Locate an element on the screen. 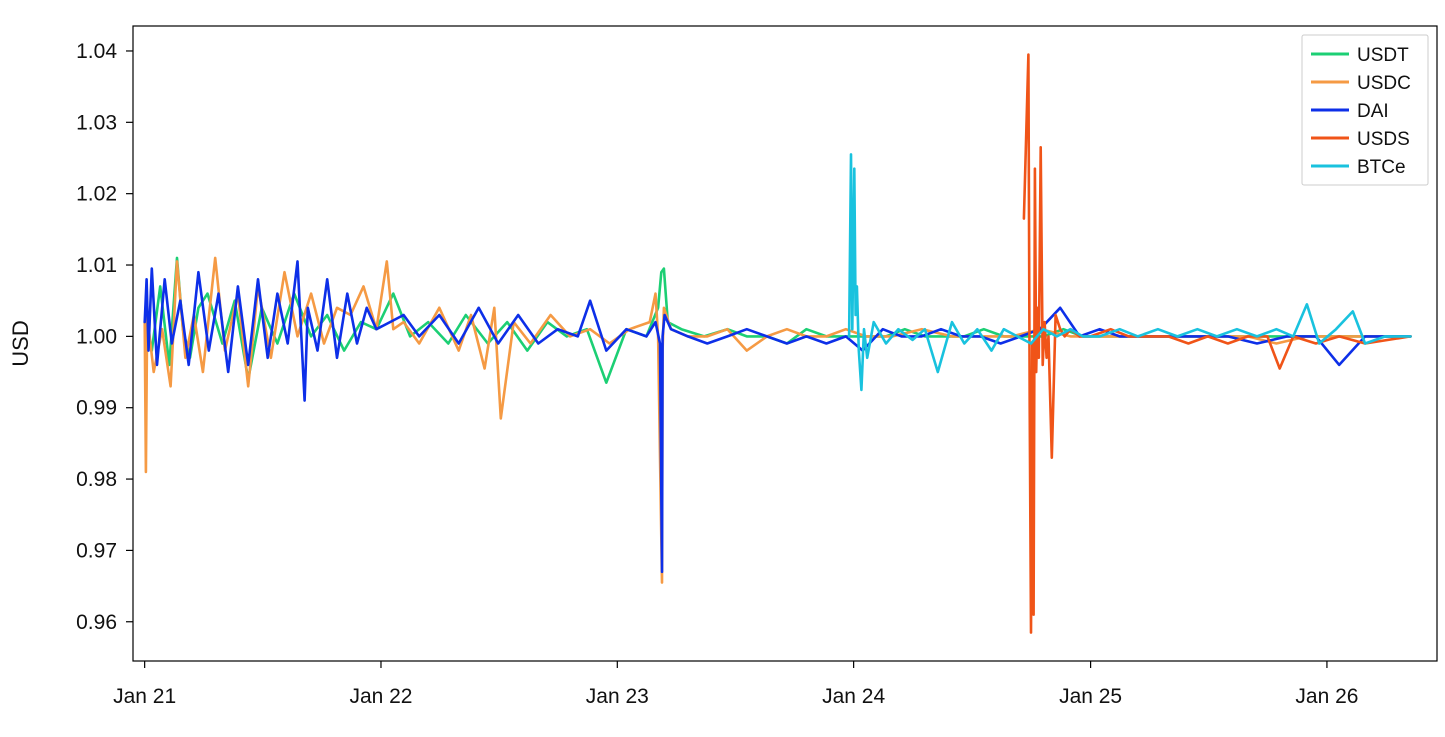  legend: USDT USDC DAI USDS BTCe is located at coordinates (1365, 110).